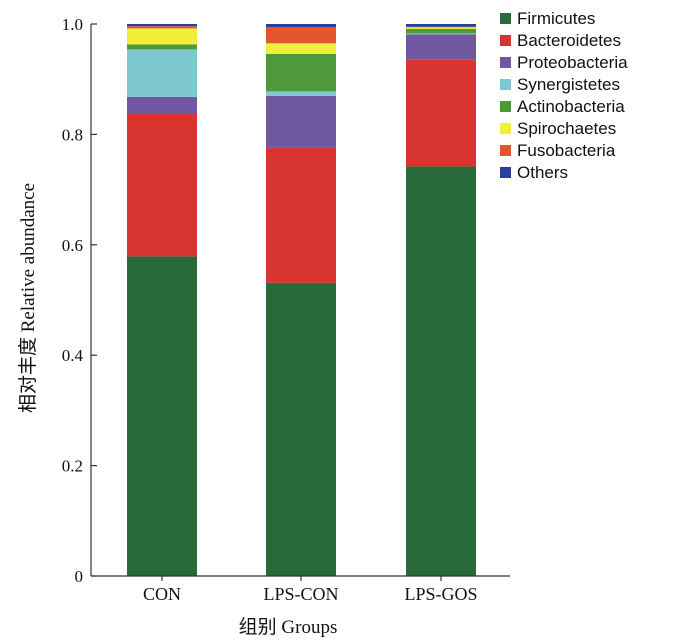 This screenshot has height=642, width=700. Describe the element at coordinates (505, 106) in the screenshot. I see `legend-swatch-actinobacteria` at that location.